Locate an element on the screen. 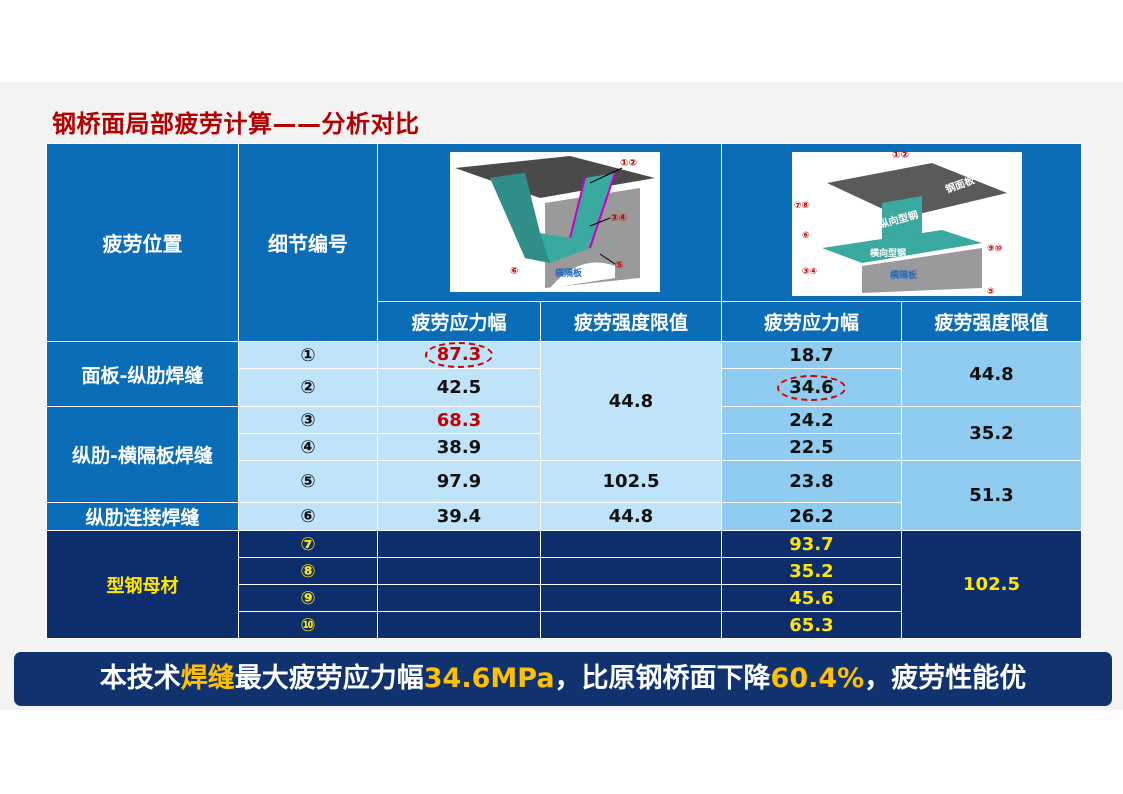  label-5-right: ⑤ is located at coordinates (991, 292).